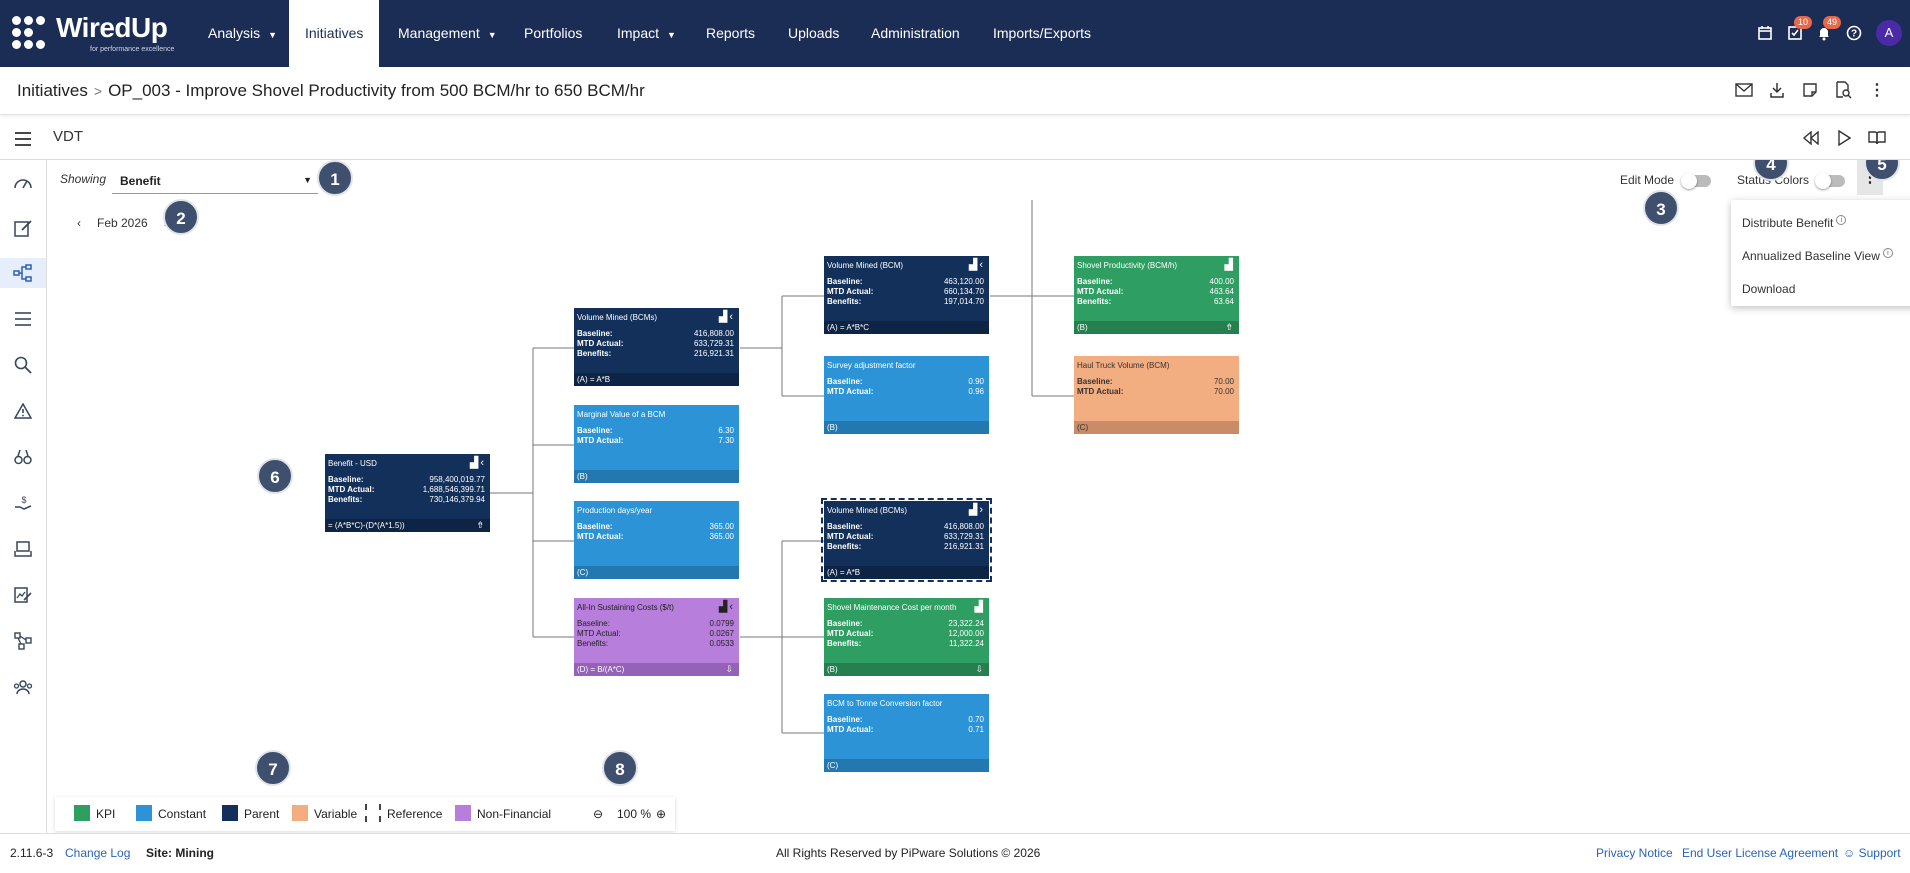 The image size is (1910, 873). Describe the element at coordinates (726, 440) in the screenshot. I see `mtd-value: 7.30` at that location.